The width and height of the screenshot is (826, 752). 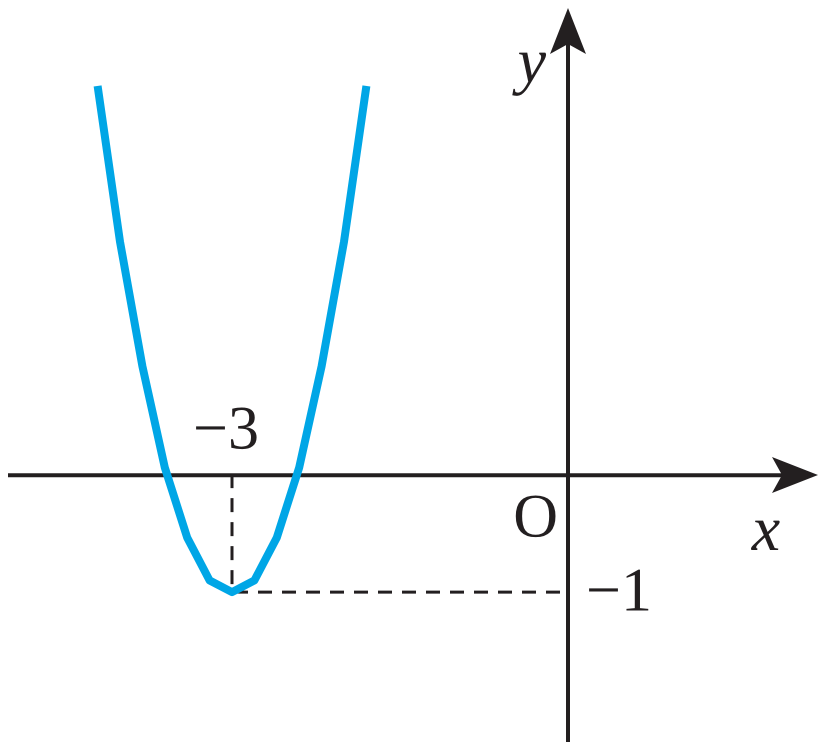 I want to click on annotation: −3, so click(x=226, y=428).